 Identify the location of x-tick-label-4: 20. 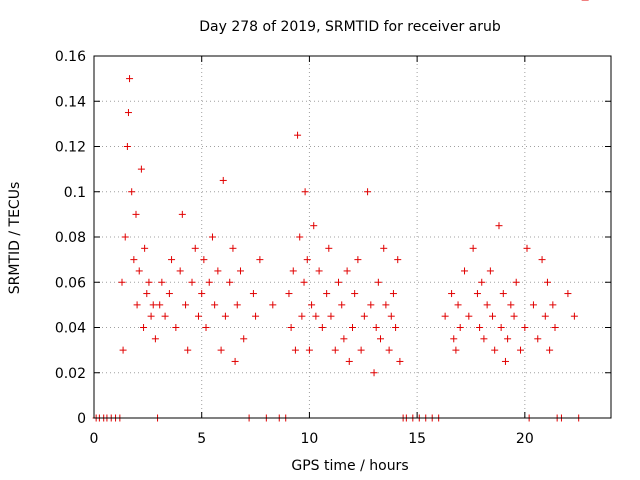
(525, 439).